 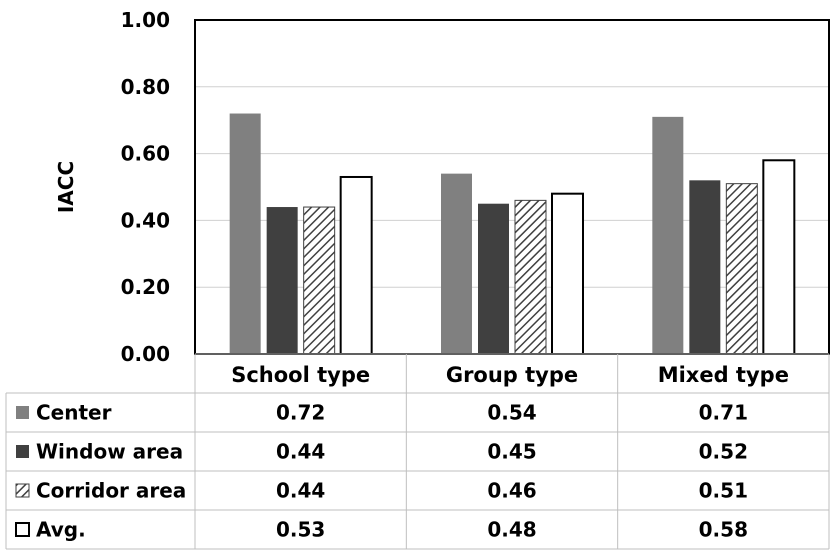 What do you see at coordinates (511, 413) in the screenshot?
I see `table-value: 0.54` at bounding box center [511, 413].